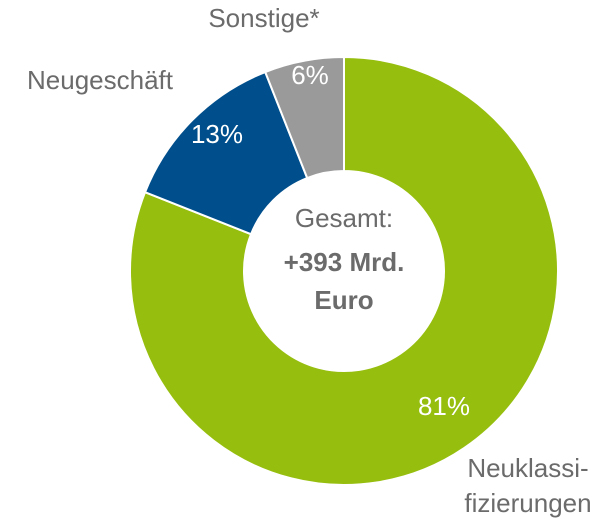 Image resolution: width=616 pixels, height=530 pixels. I want to click on category-label: Neuklassi-fizierungen, so click(527, 485).